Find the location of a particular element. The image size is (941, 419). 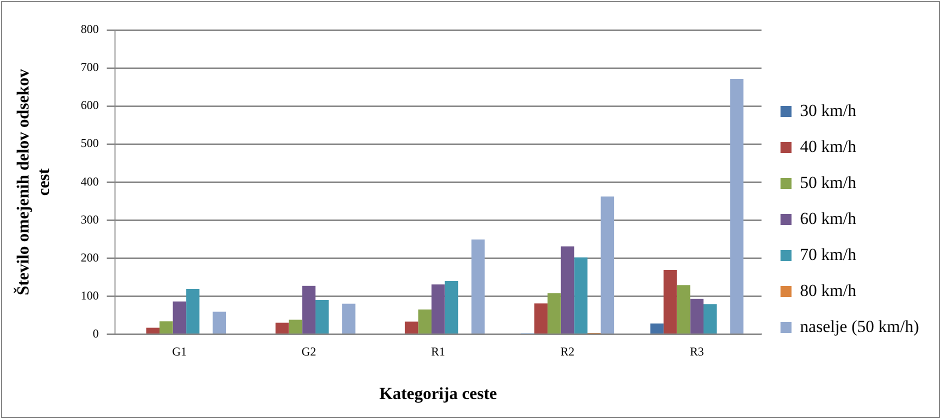

legend-label: naselje (50 km/h) is located at coordinates (859, 326).